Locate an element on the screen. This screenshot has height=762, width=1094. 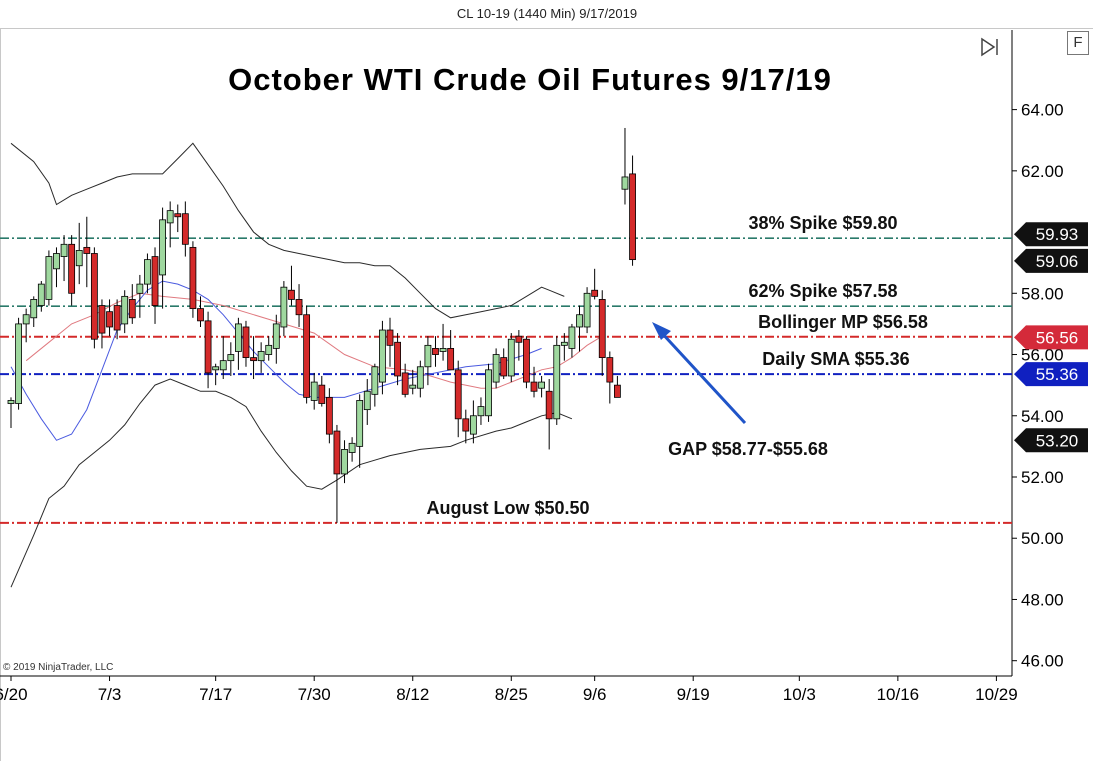
copyright-text: © 2019 NinjaTrader, LLC is located at coordinates (58, 667).